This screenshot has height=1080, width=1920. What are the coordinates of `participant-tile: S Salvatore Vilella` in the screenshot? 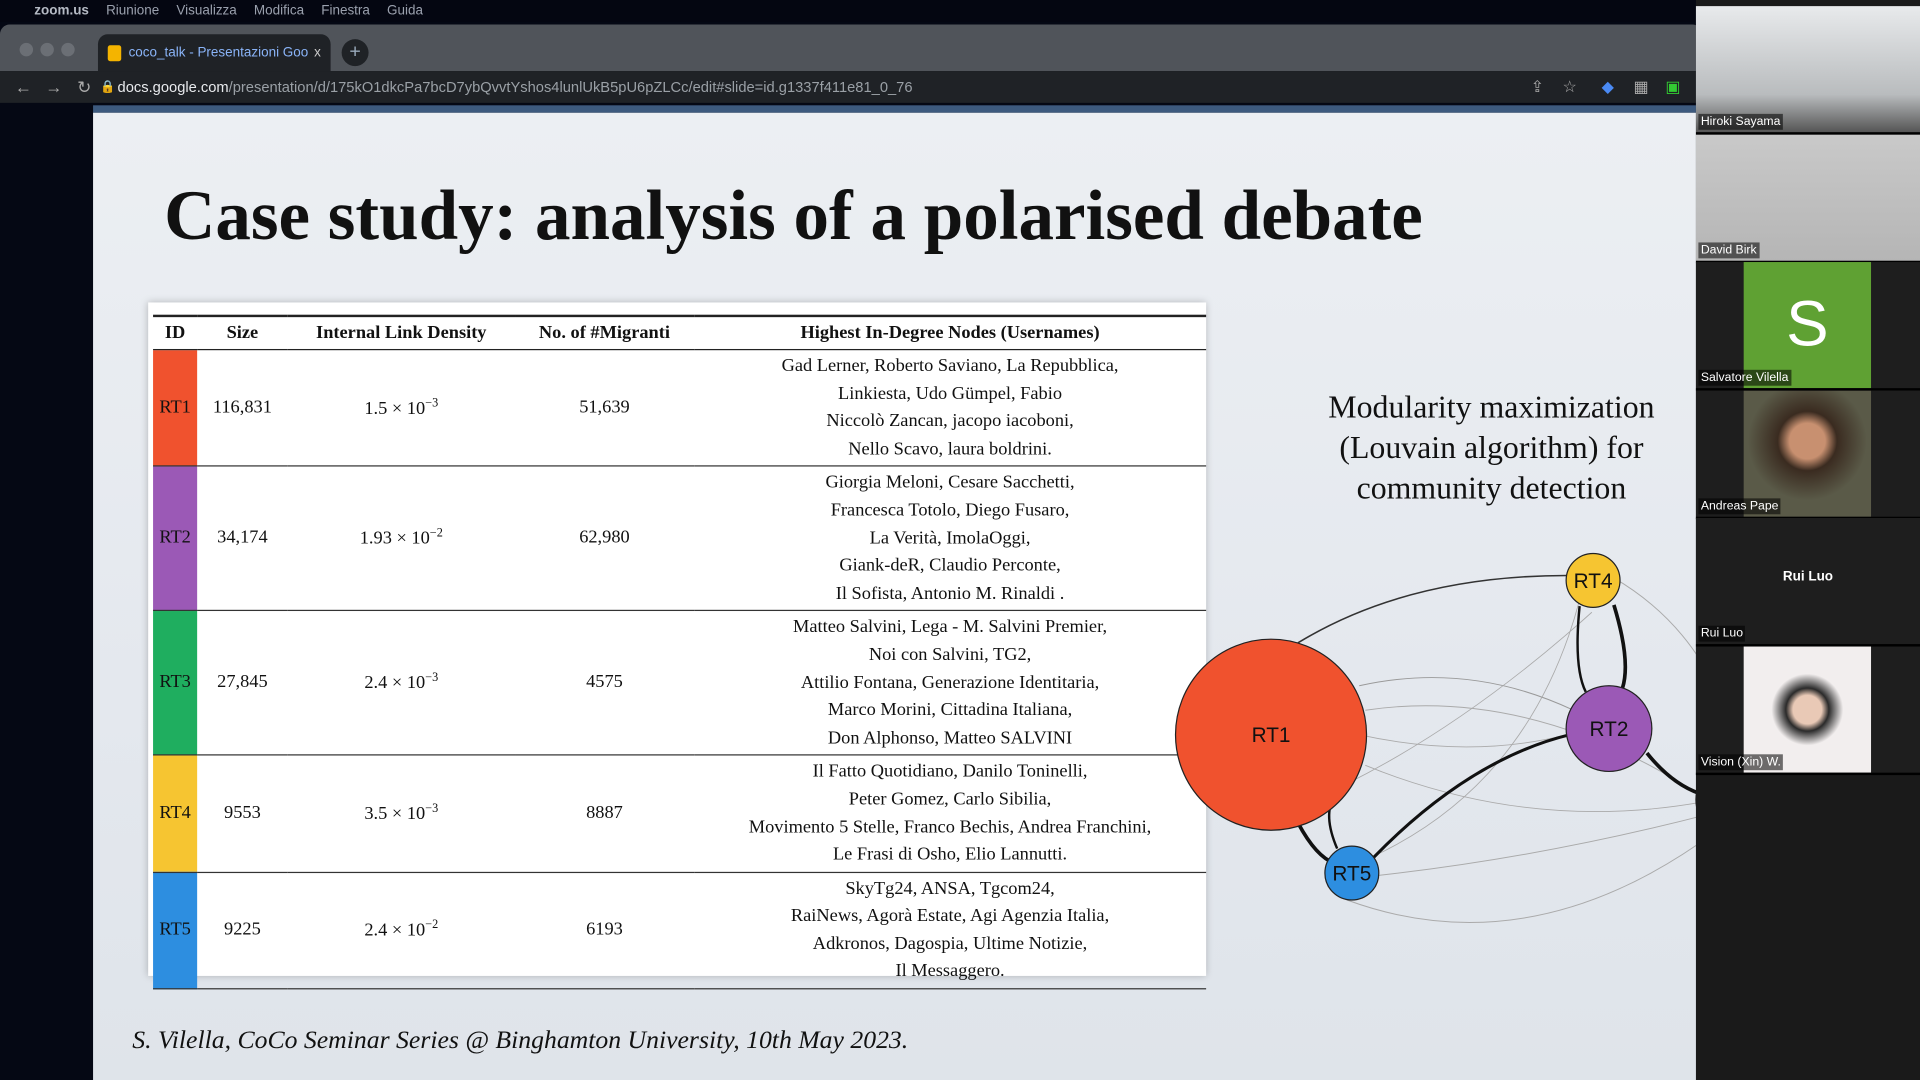 It's located at (1807, 326).